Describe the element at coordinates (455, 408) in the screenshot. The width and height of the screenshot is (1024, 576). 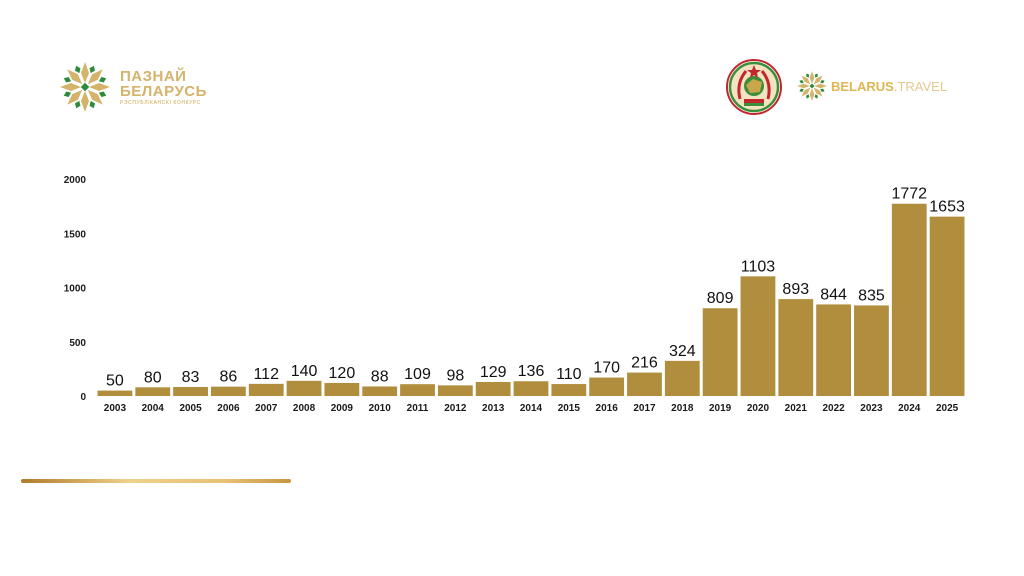
I see `x-tick-label: 2012` at that location.